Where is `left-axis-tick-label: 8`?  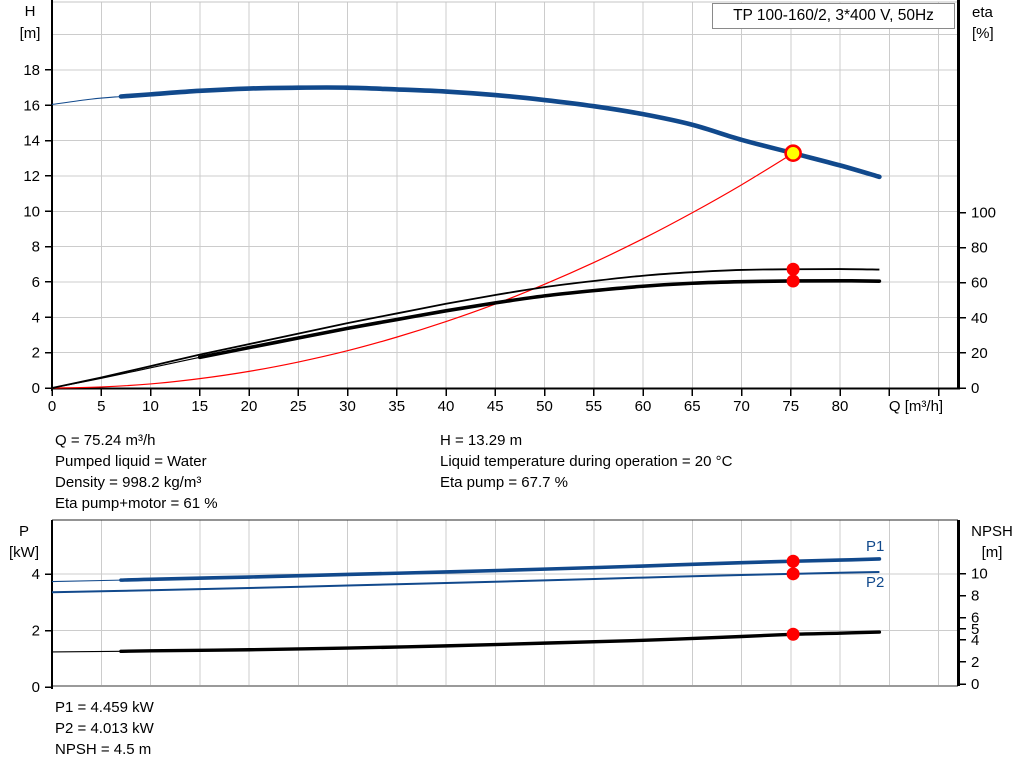
left-axis-tick-label: 8 is located at coordinates (36, 247).